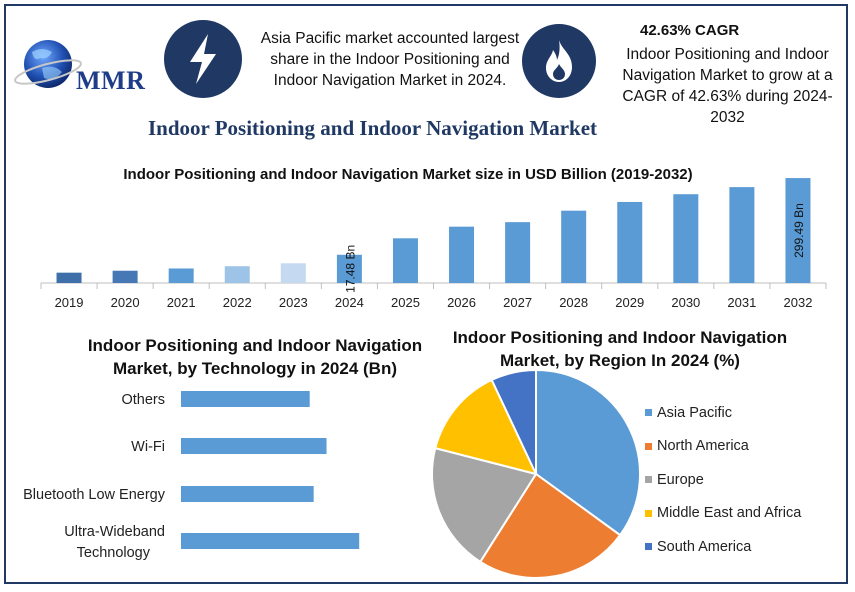  What do you see at coordinates (237, 302) in the screenshot?
I see `x-tick-label-2022: 2022` at bounding box center [237, 302].